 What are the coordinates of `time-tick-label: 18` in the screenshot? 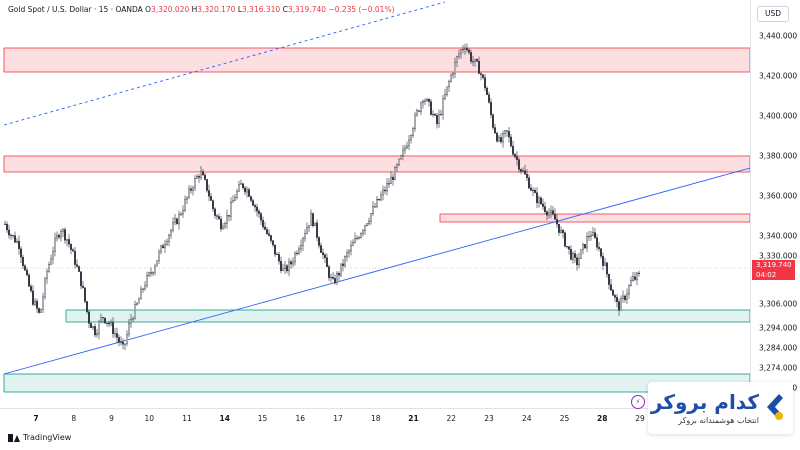 It's located at (375, 418).